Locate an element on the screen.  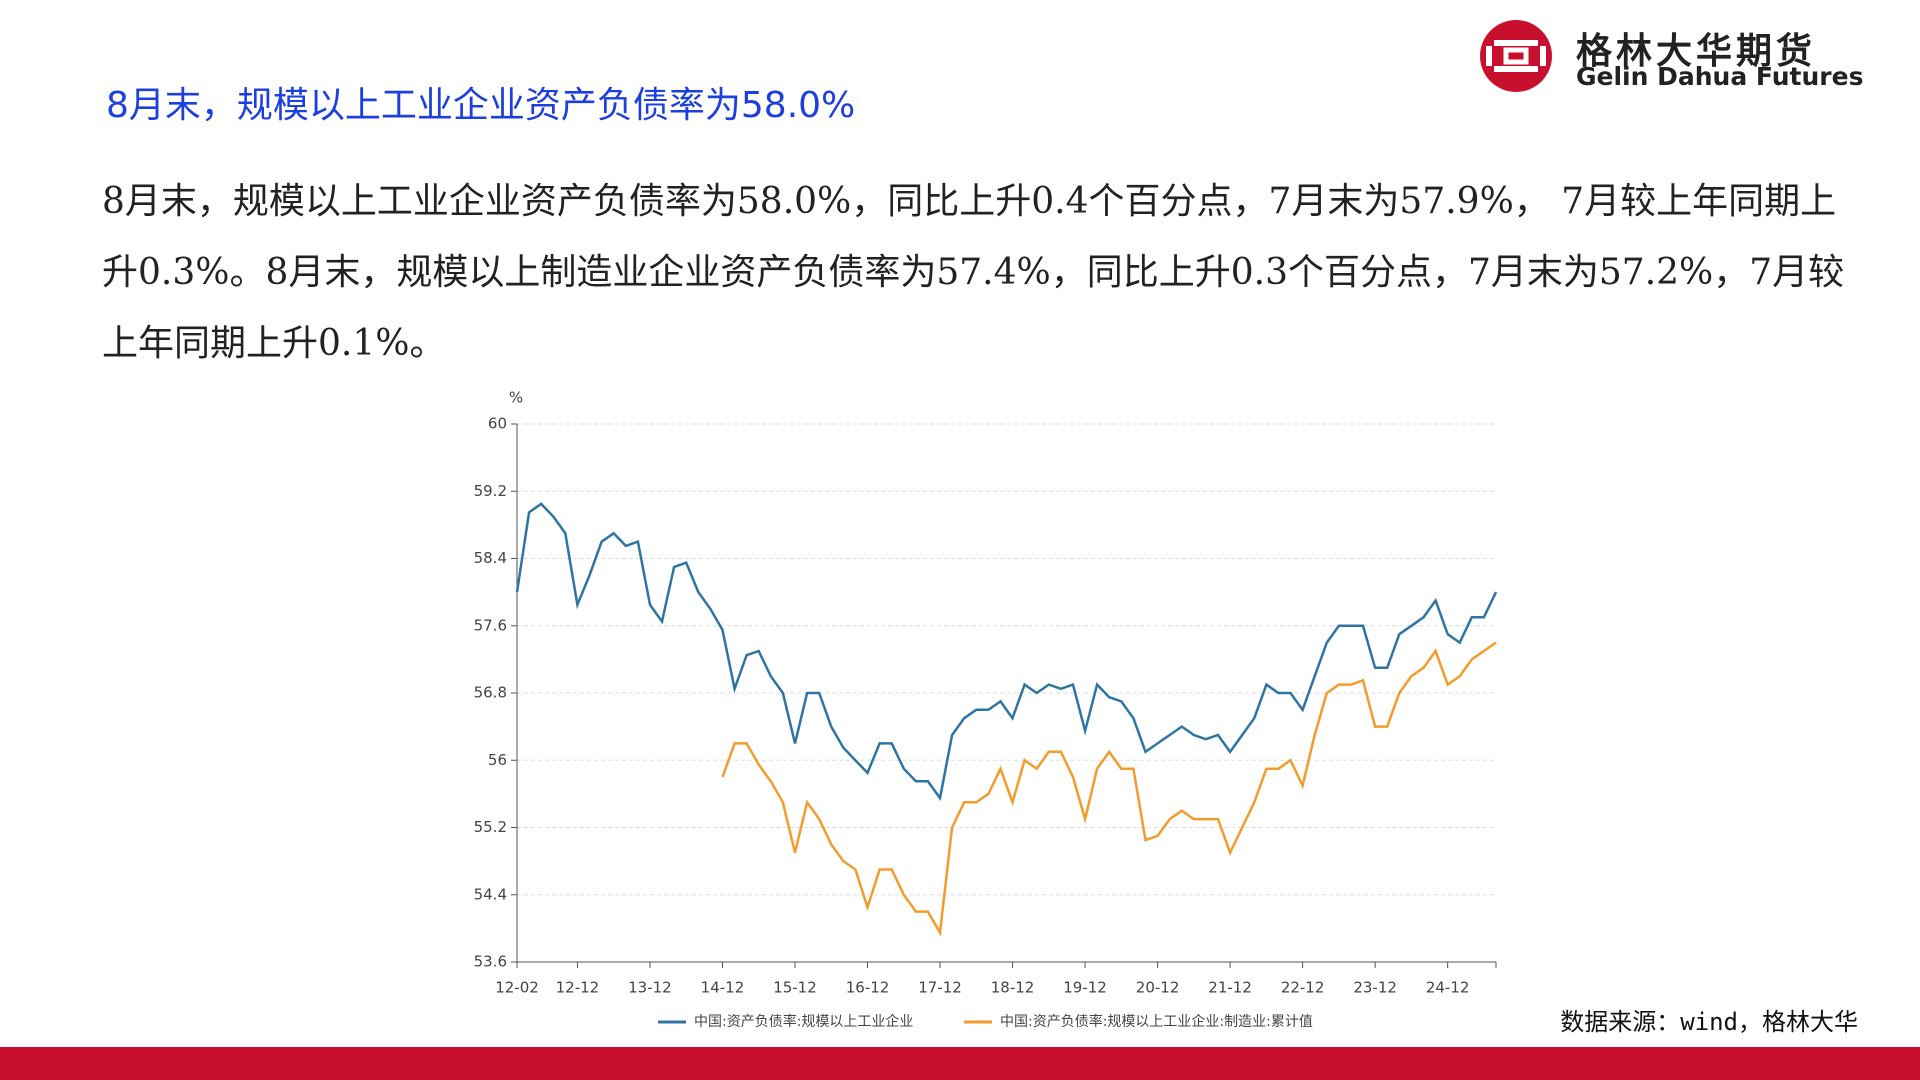
logo-name-en: Gelin Dahua Futures is located at coordinates (1720, 76).